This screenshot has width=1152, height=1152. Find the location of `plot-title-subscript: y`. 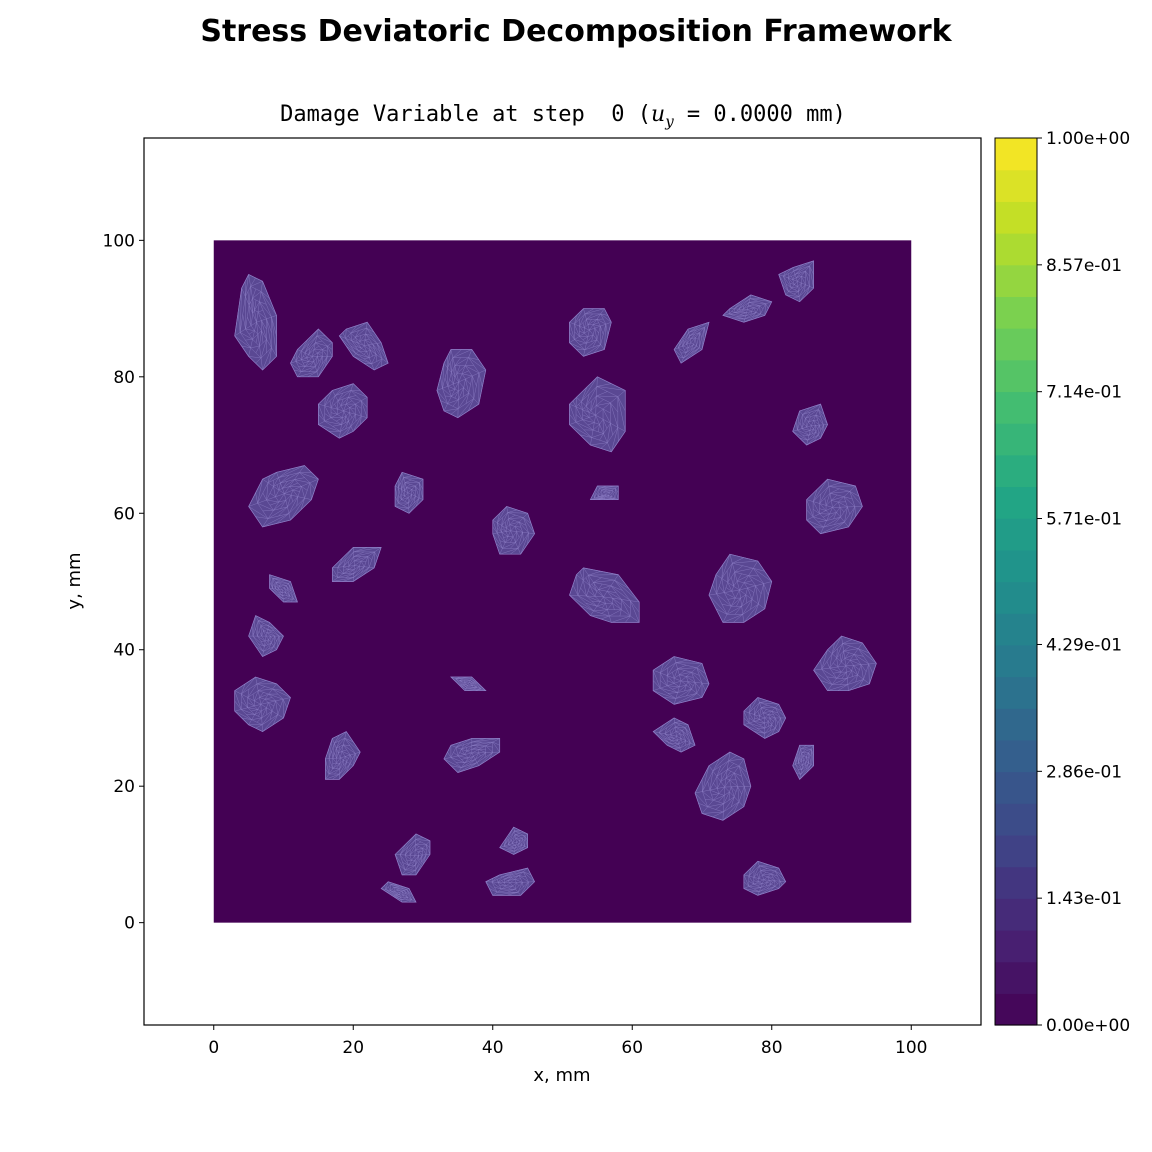

plot-title-subscript: y is located at coordinates (669, 121).